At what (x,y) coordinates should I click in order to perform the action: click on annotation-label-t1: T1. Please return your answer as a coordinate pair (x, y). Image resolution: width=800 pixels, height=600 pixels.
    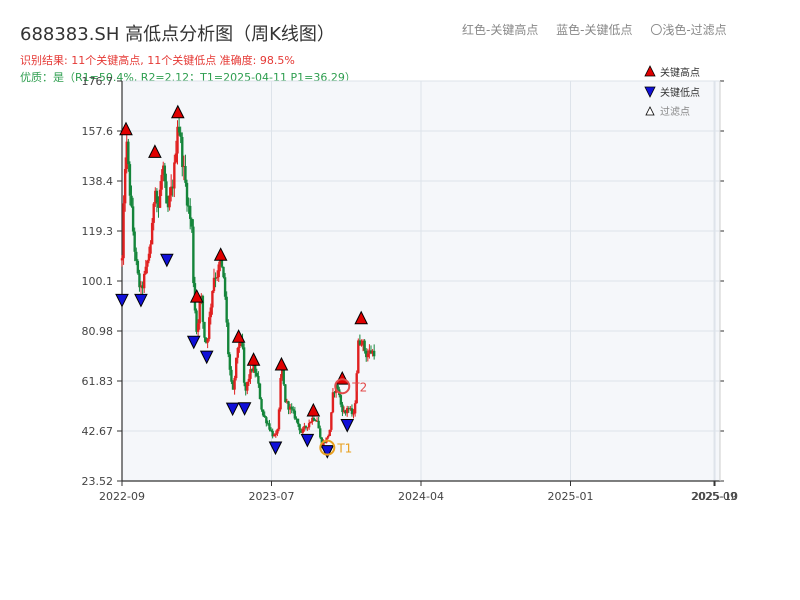
    Looking at the image, I should click on (344, 449).